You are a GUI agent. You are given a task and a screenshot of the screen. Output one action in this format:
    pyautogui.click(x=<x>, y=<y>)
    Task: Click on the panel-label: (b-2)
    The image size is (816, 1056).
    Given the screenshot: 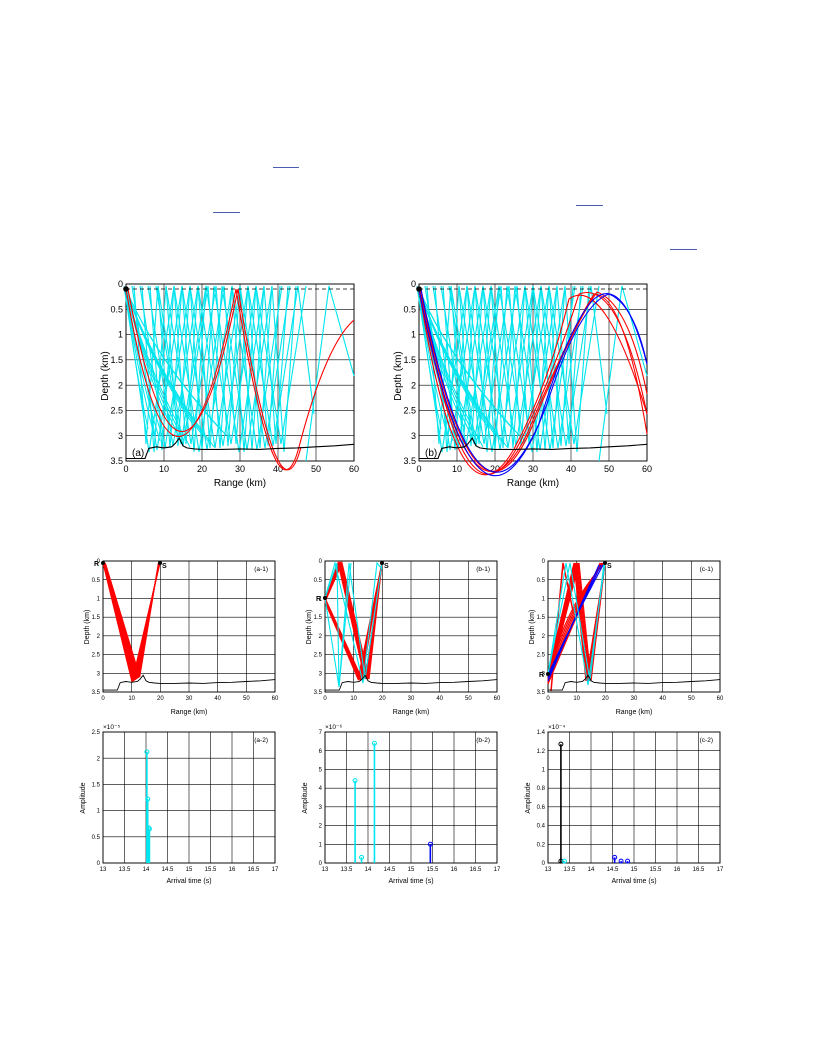 What is the action you would take?
    pyautogui.click(x=483, y=740)
    